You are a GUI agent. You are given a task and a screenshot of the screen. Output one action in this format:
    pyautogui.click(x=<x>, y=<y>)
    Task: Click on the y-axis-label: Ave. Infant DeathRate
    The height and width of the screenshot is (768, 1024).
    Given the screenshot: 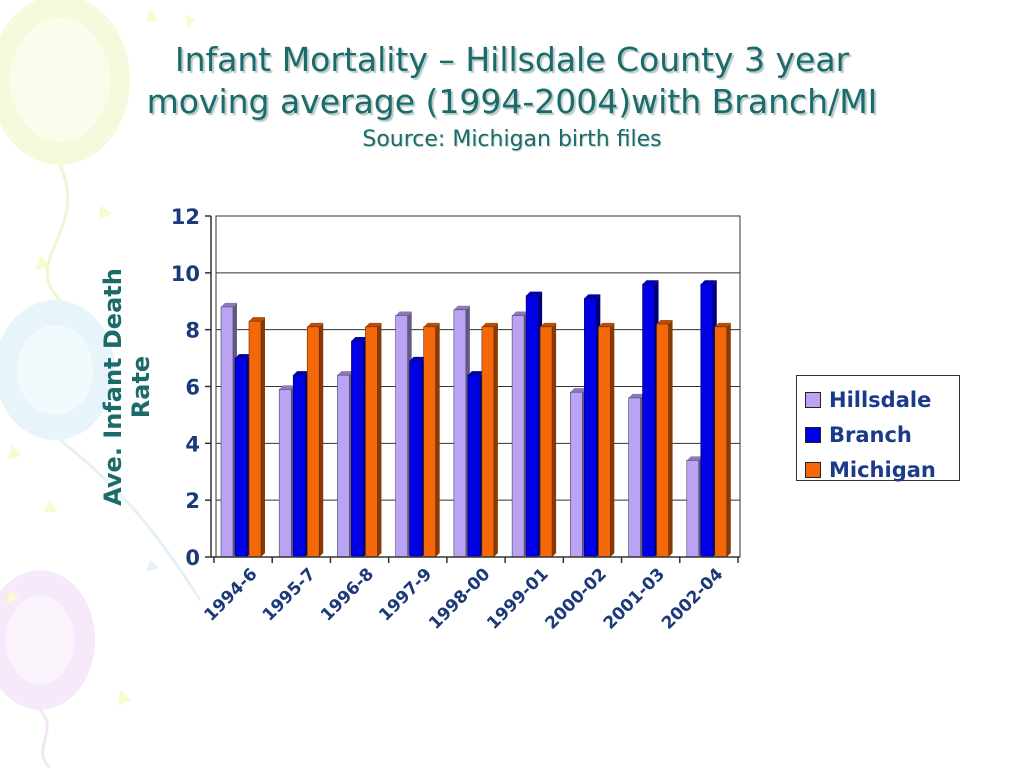 What is the action you would take?
    pyautogui.click(x=127, y=387)
    